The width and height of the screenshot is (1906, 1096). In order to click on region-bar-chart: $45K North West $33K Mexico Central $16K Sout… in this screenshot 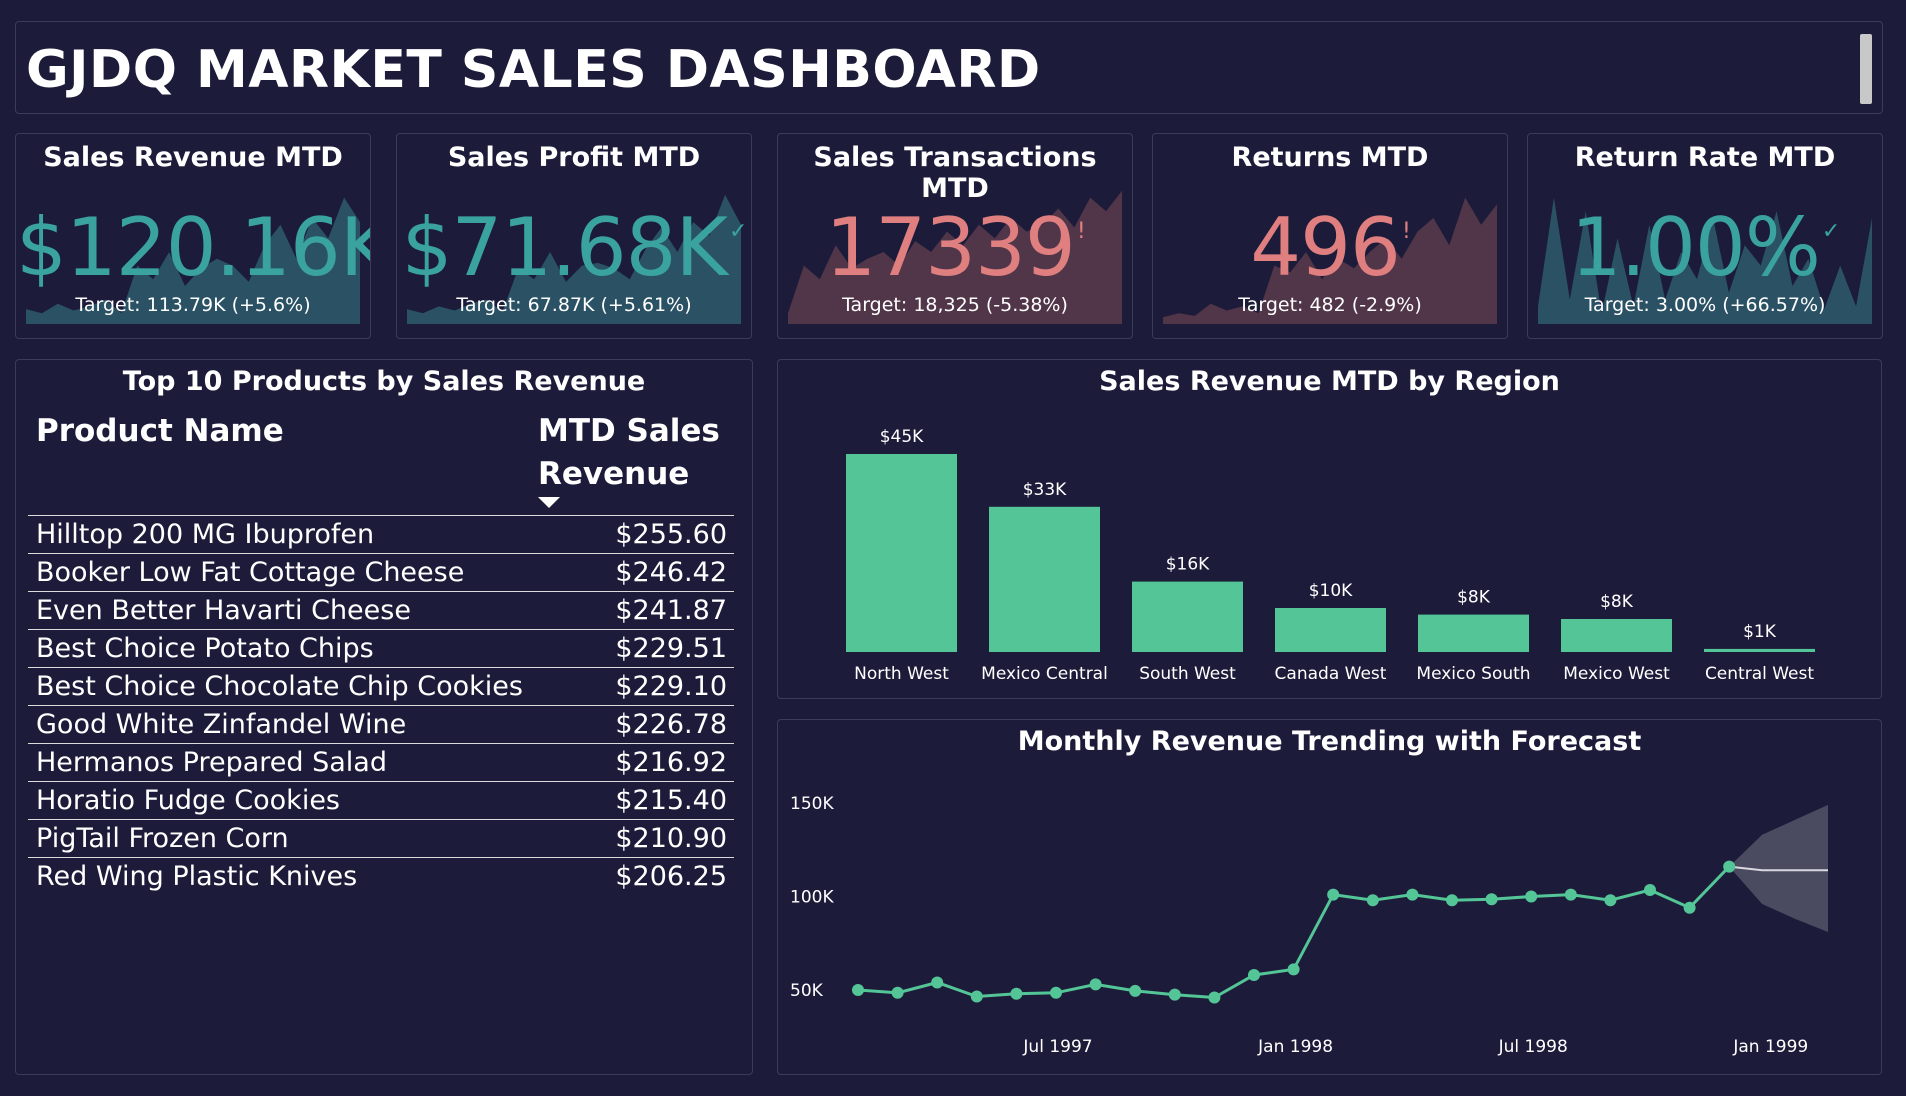, I will do `click(1330, 555)`.